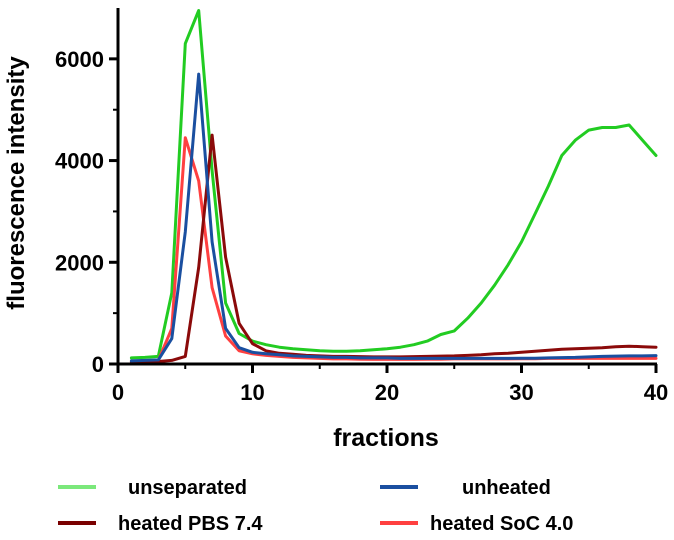 The height and width of the screenshot is (540, 674). Describe the element at coordinates (79, 262) in the screenshot. I see `y-tick-label: 2000` at that location.